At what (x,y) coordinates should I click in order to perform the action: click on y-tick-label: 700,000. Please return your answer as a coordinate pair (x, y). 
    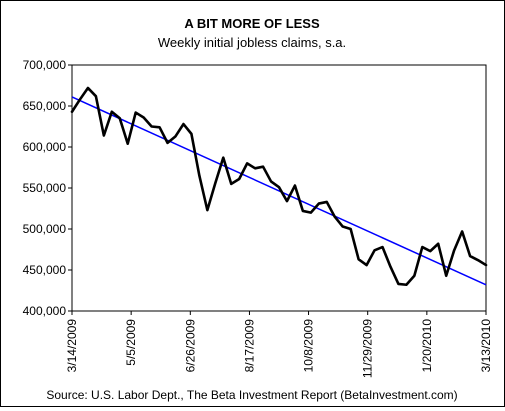
    Looking at the image, I should click on (45, 65).